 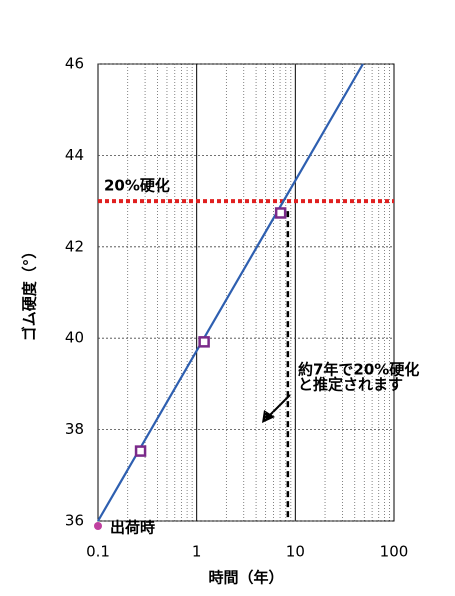 What do you see at coordinates (74, 155) in the screenshot?
I see `y-tick-label: 44` at bounding box center [74, 155].